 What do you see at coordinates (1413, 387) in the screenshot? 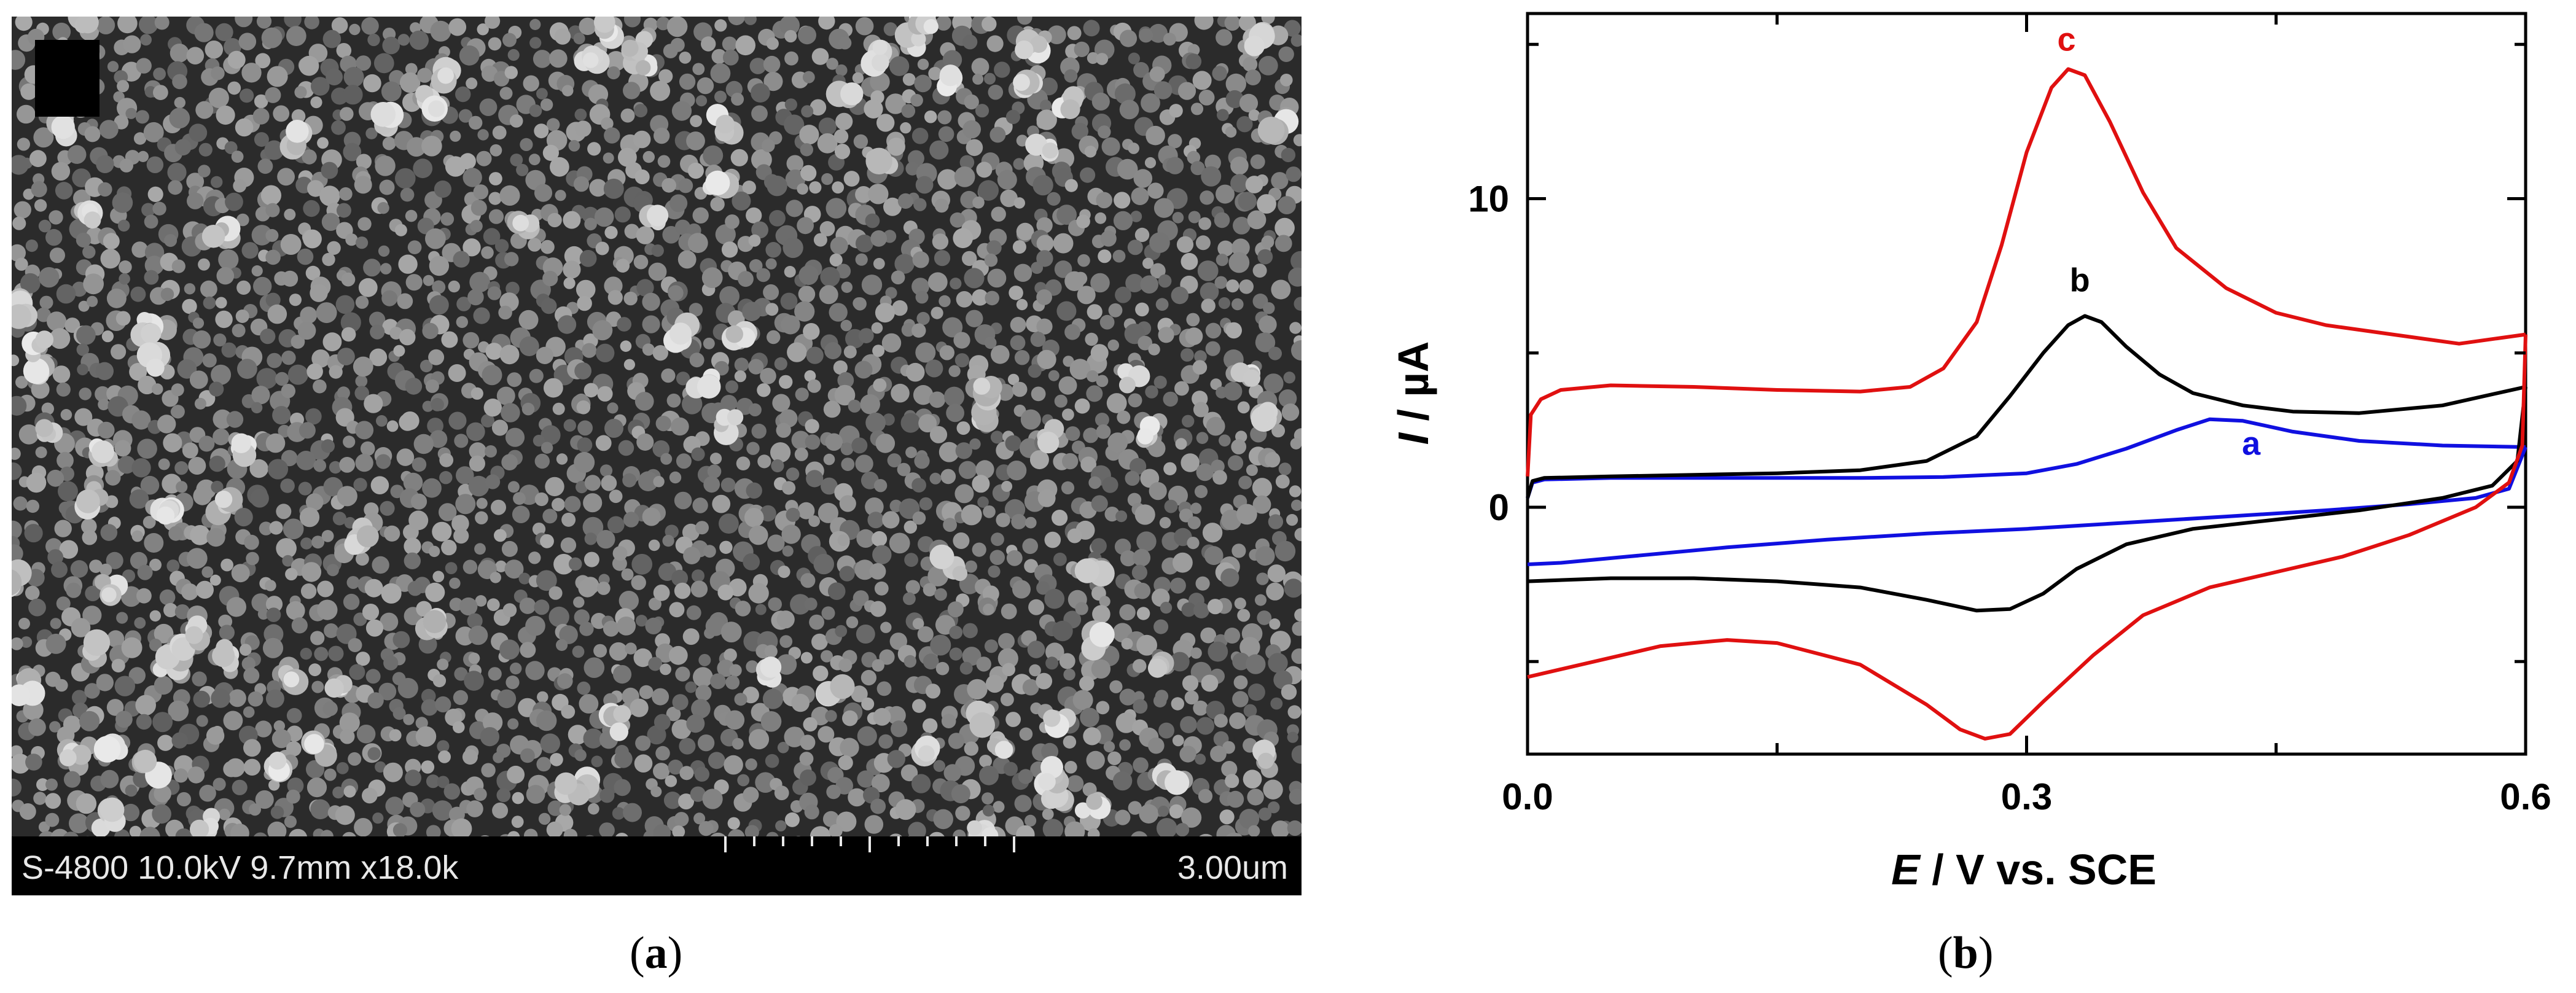
I see `y-axis-title-rest: / µA` at bounding box center [1413, 387].